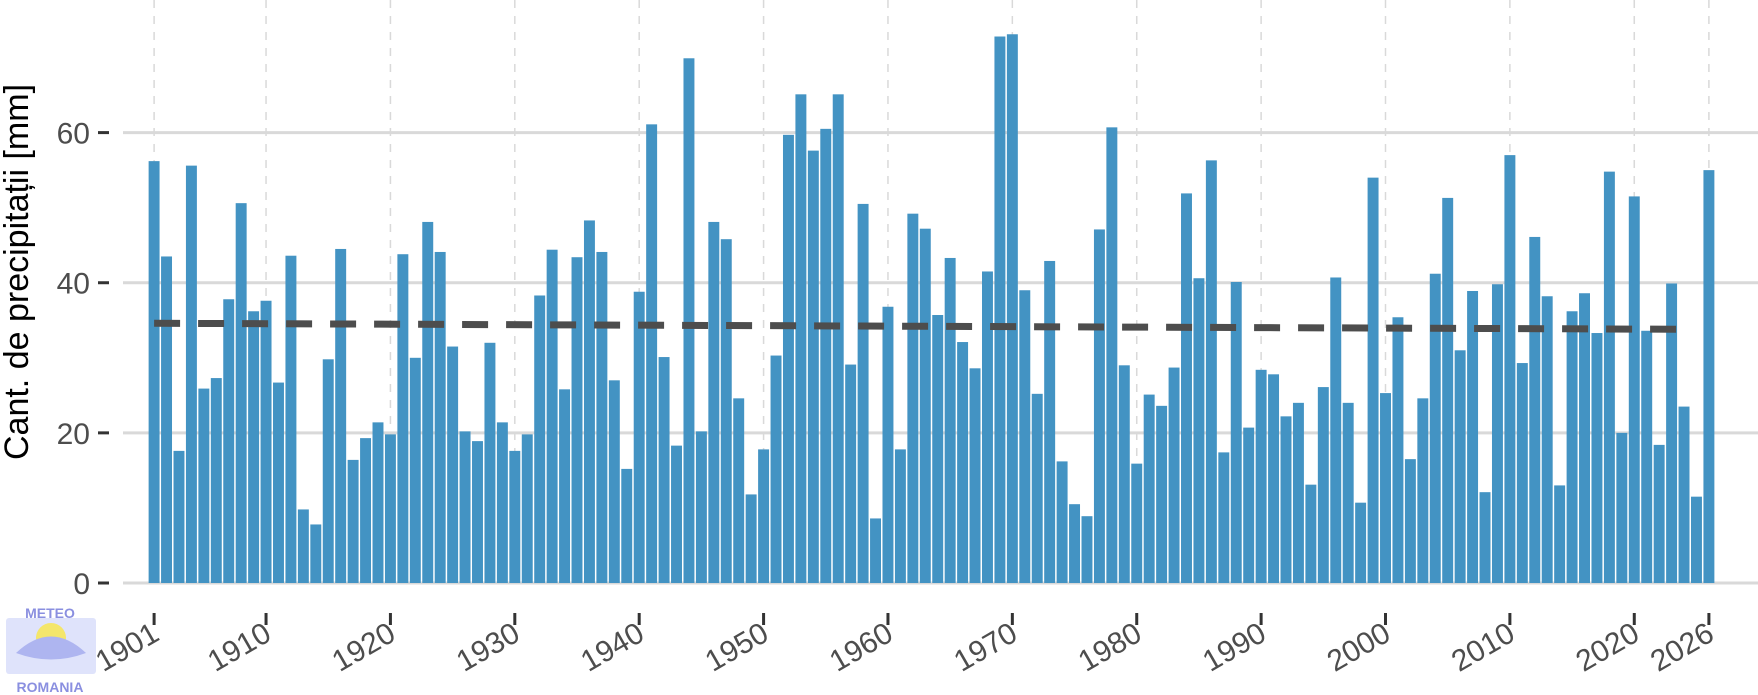 Image resolution: width=1758 pixels, height=695 pixels. Describe the element at coordinates (364, 647) in the screenshot. I see `x-tick-label-1920: 1920` at that location.